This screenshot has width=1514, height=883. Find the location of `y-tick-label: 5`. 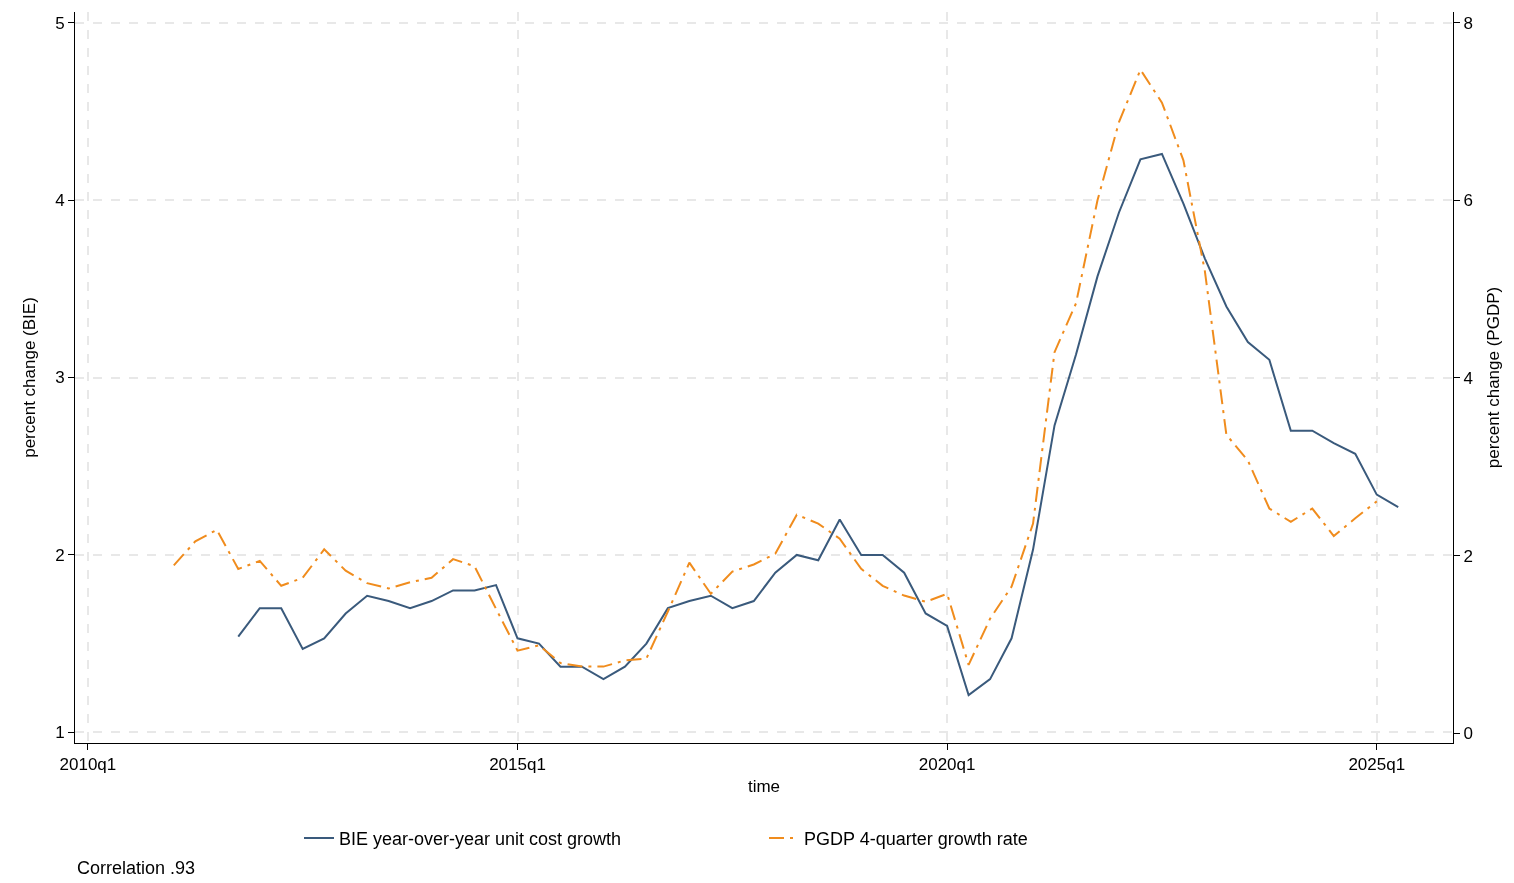

y-tick-label: 5 is located at coordinates (60, 23).